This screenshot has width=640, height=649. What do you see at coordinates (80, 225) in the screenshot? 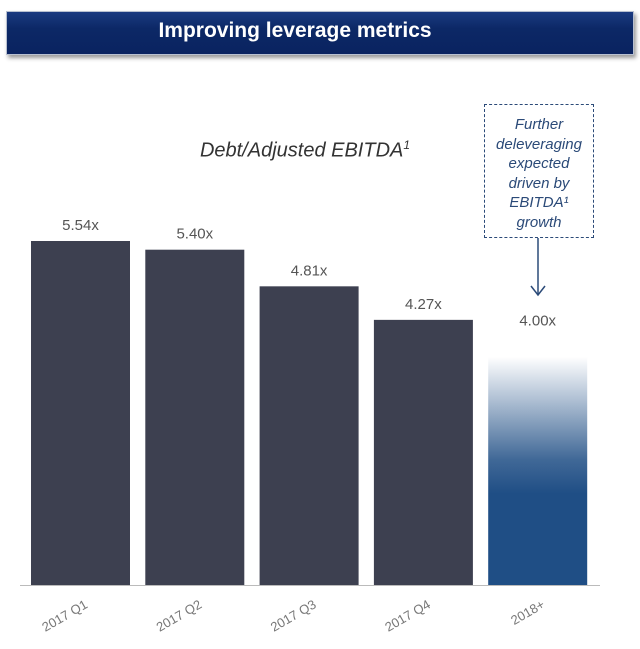
I see `data-label: 5.54x` at bounding box center [80, 225].